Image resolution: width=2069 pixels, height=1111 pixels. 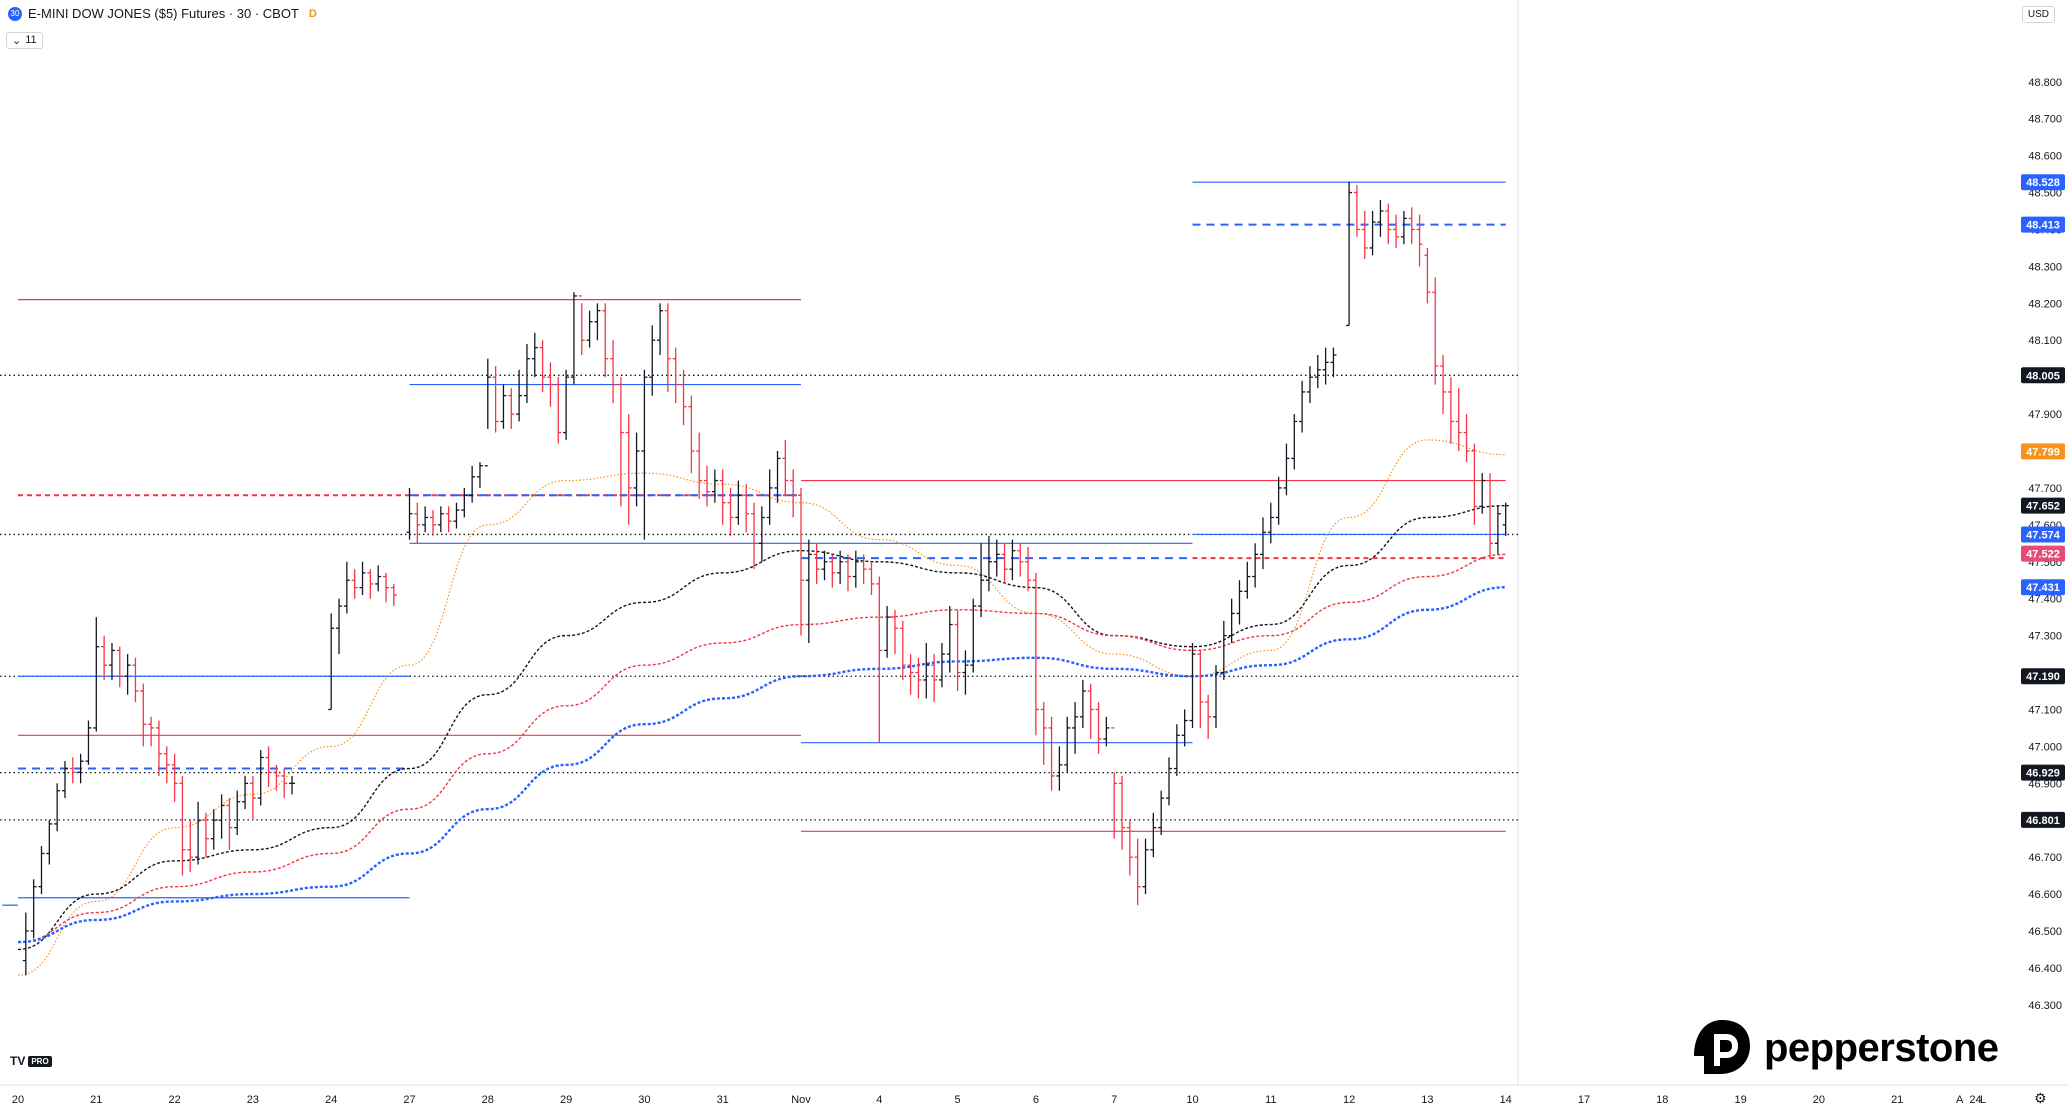 I want to click on tradingview-logo: TV PRO, so click(x=31, y=1061).